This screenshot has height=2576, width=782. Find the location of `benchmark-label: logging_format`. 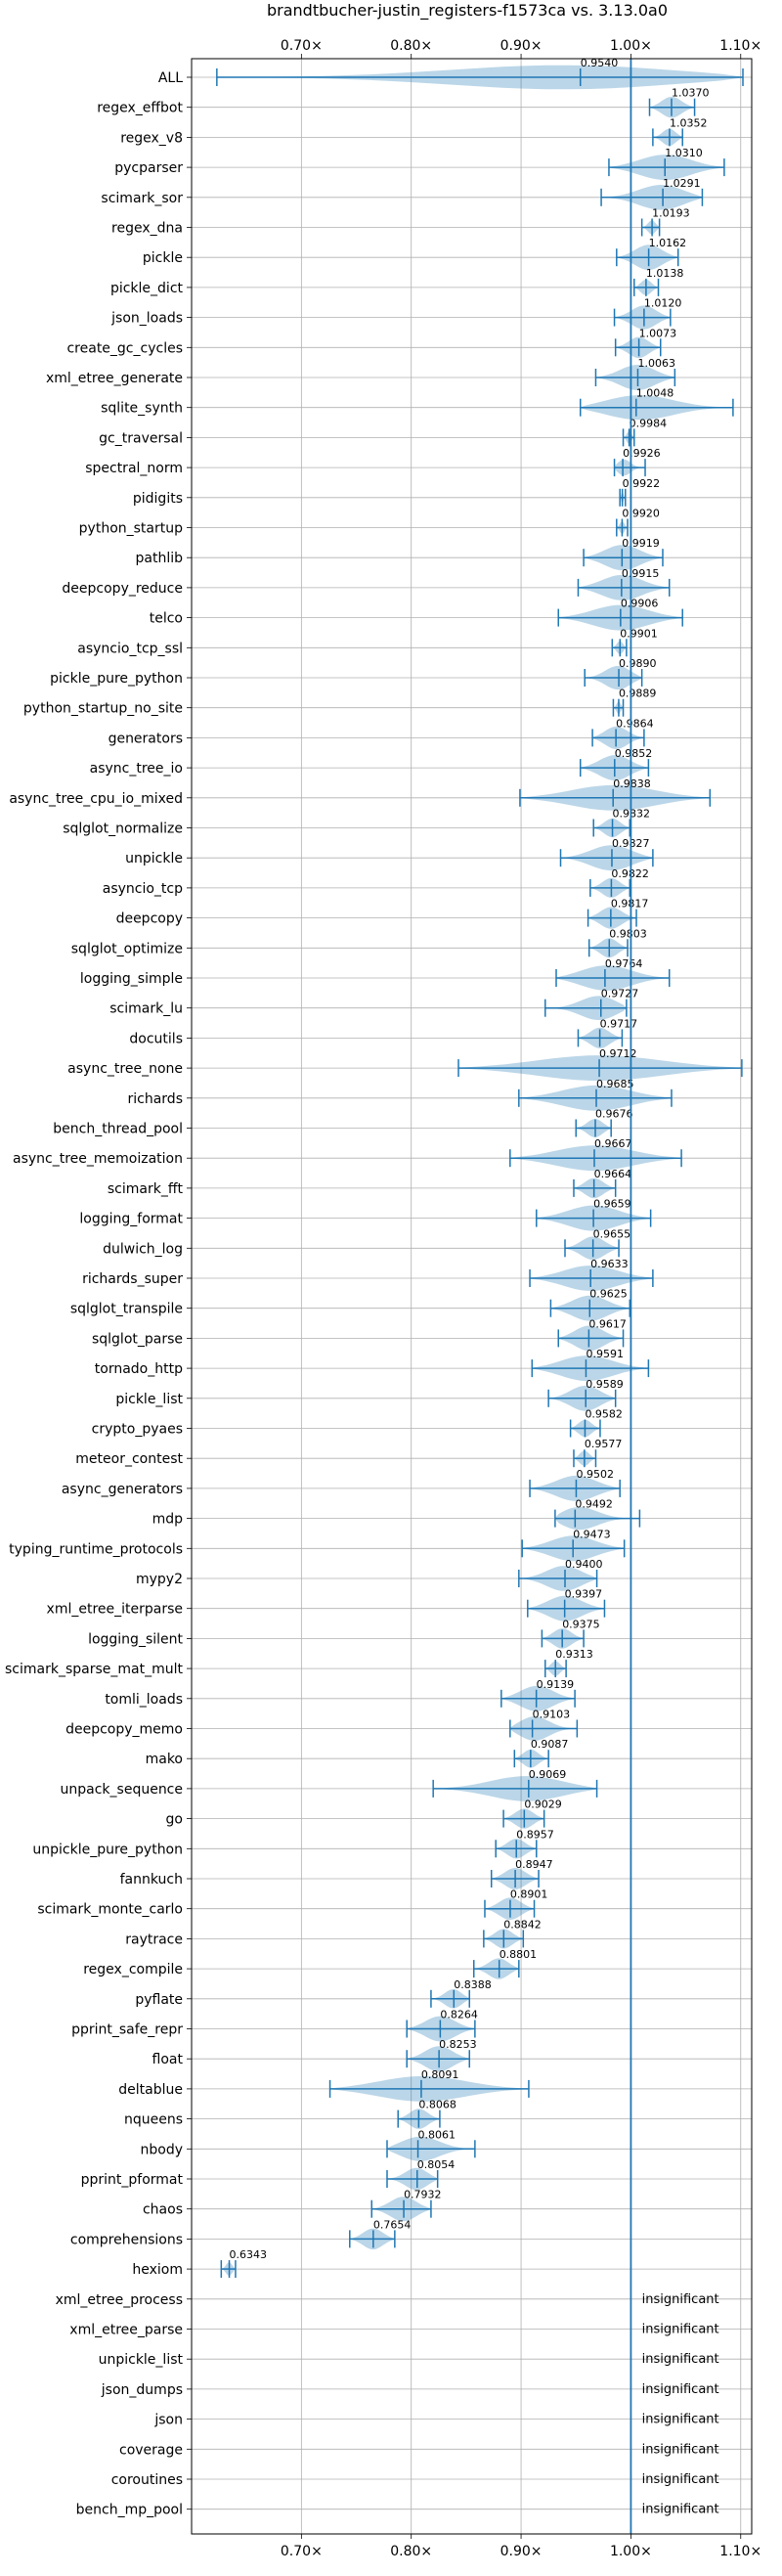

benchmark-label: logging_format is located at coordinates (131, 1219).